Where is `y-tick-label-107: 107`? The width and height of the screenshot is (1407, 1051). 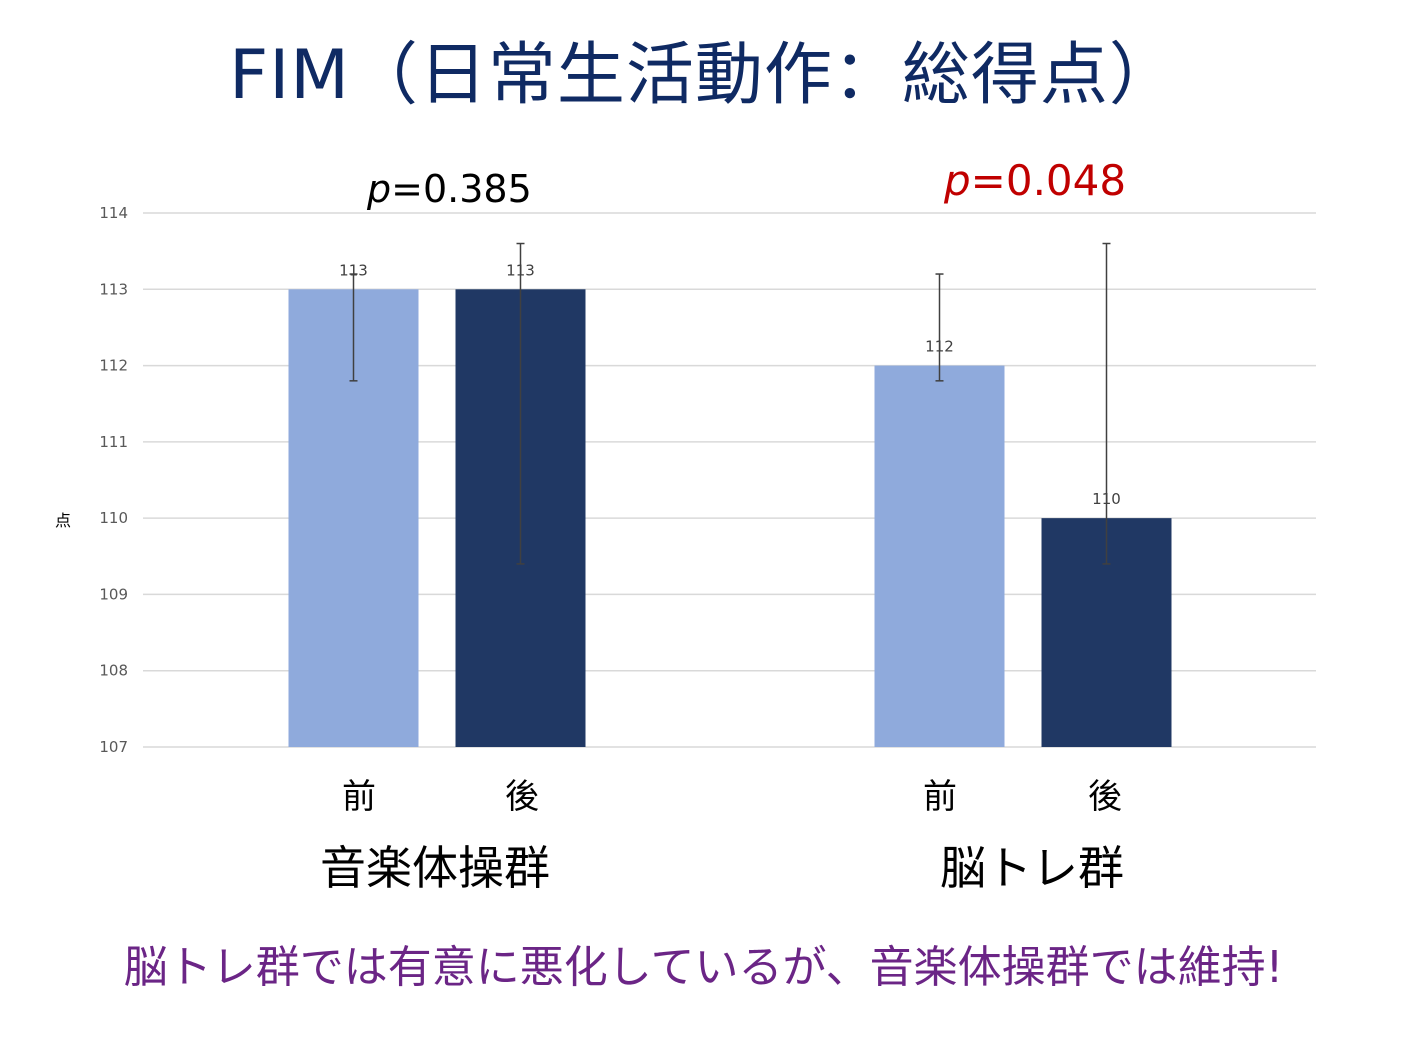
y-tick-label-107: 107 is located at coordinates (113, 747).